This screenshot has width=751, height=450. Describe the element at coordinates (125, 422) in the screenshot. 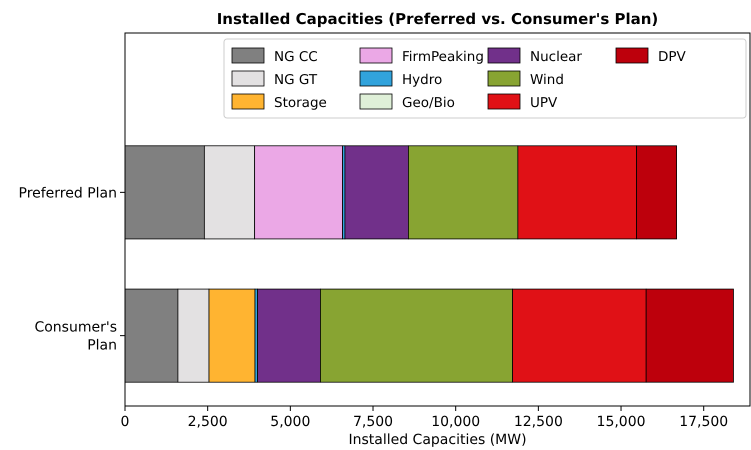

I see `x-tick-label: 0` at that location.